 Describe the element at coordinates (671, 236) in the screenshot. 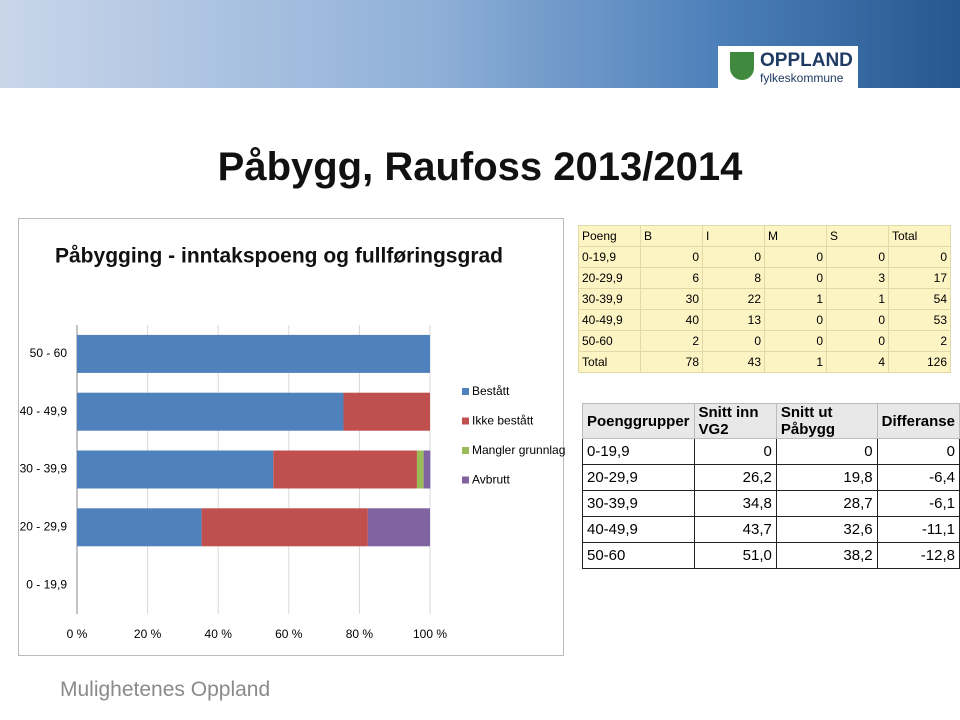

I see `header-cell: B` at that location.